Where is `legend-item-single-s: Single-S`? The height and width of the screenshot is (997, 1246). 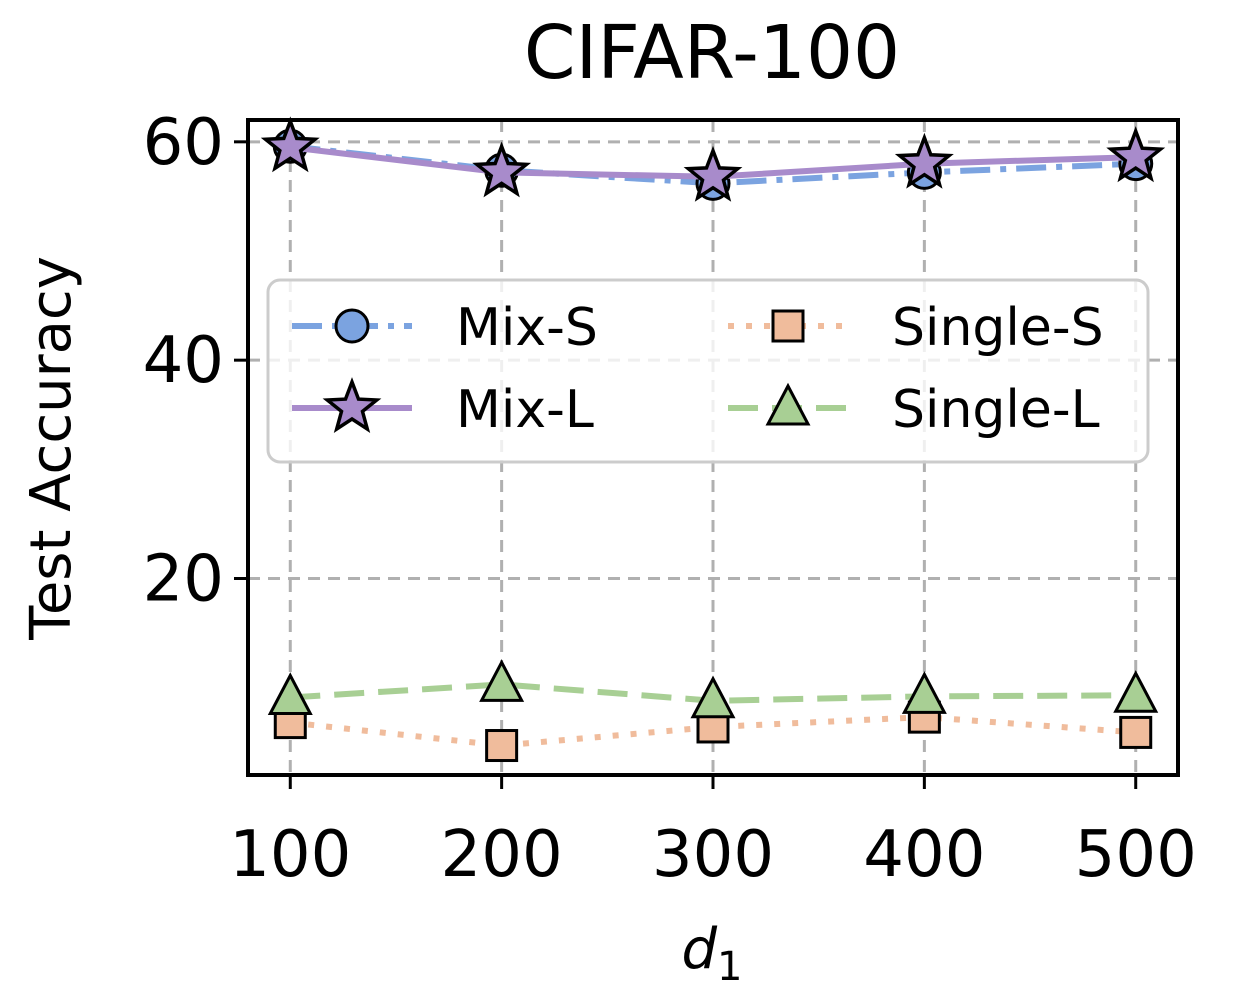 legend-item-single-s: Single-S is located at coordinates (916, 328).